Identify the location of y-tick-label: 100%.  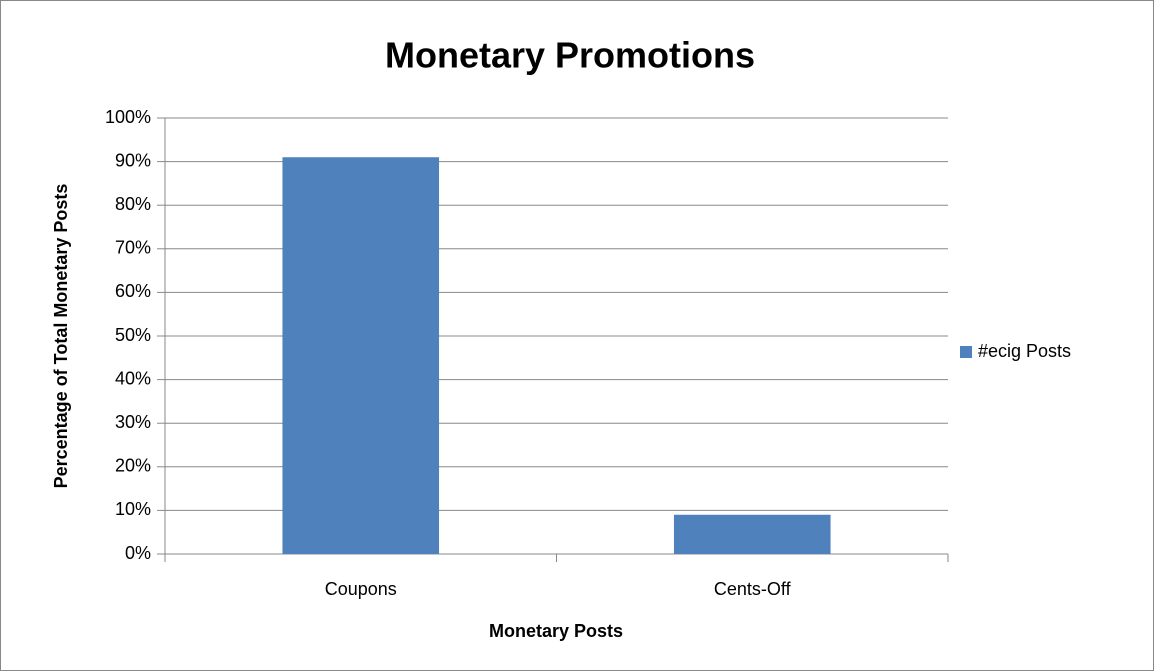
(128, 117).